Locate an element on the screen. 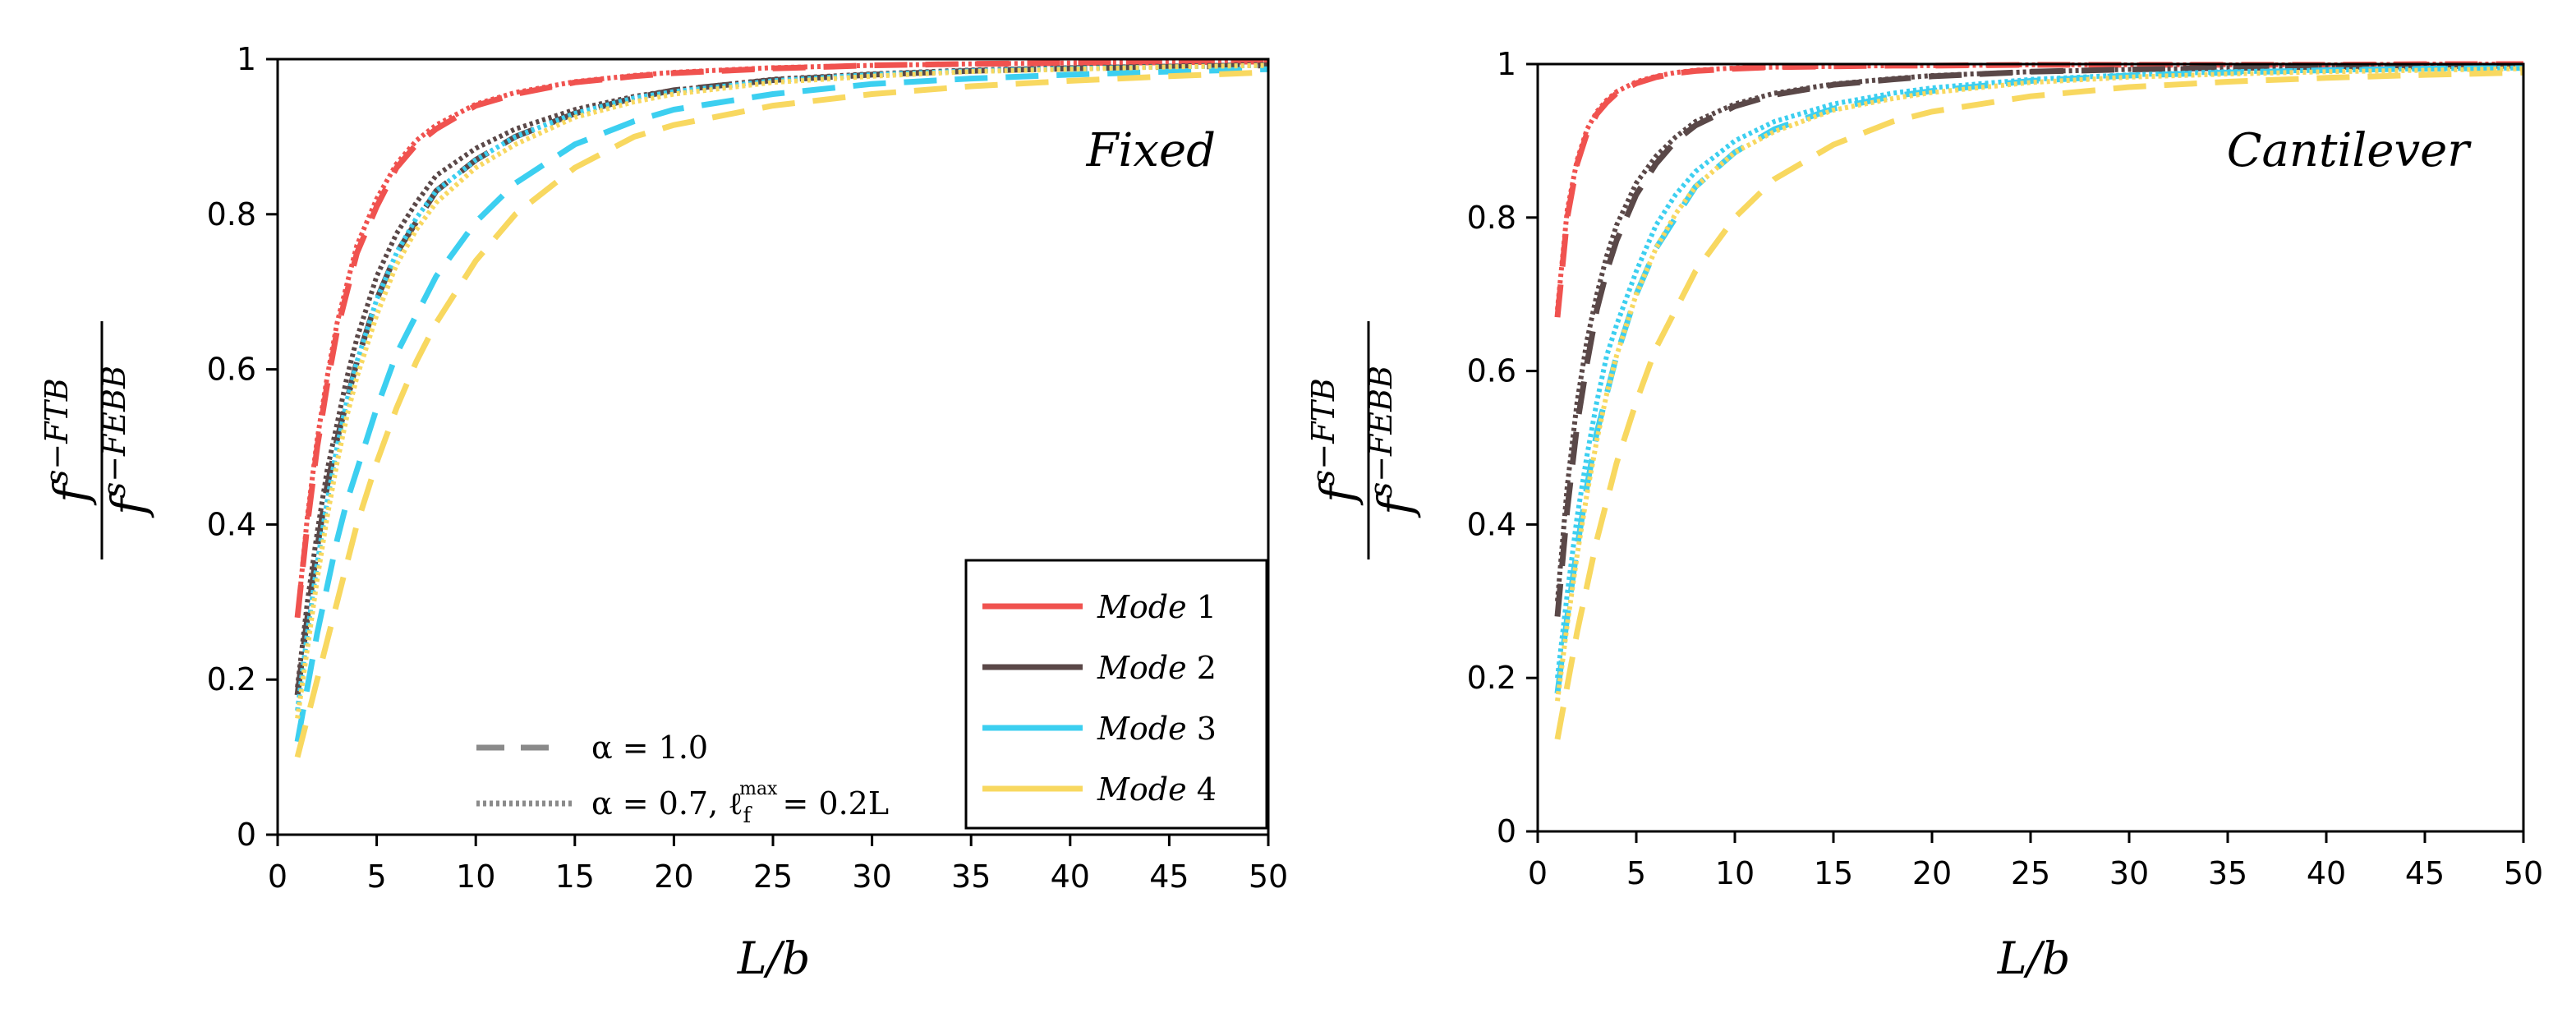 This screenshot has width=2576, height=1022. legend-dotted-label: α = 0.7, ℓfmax = 0.2L is located at coordinates (740, 803).